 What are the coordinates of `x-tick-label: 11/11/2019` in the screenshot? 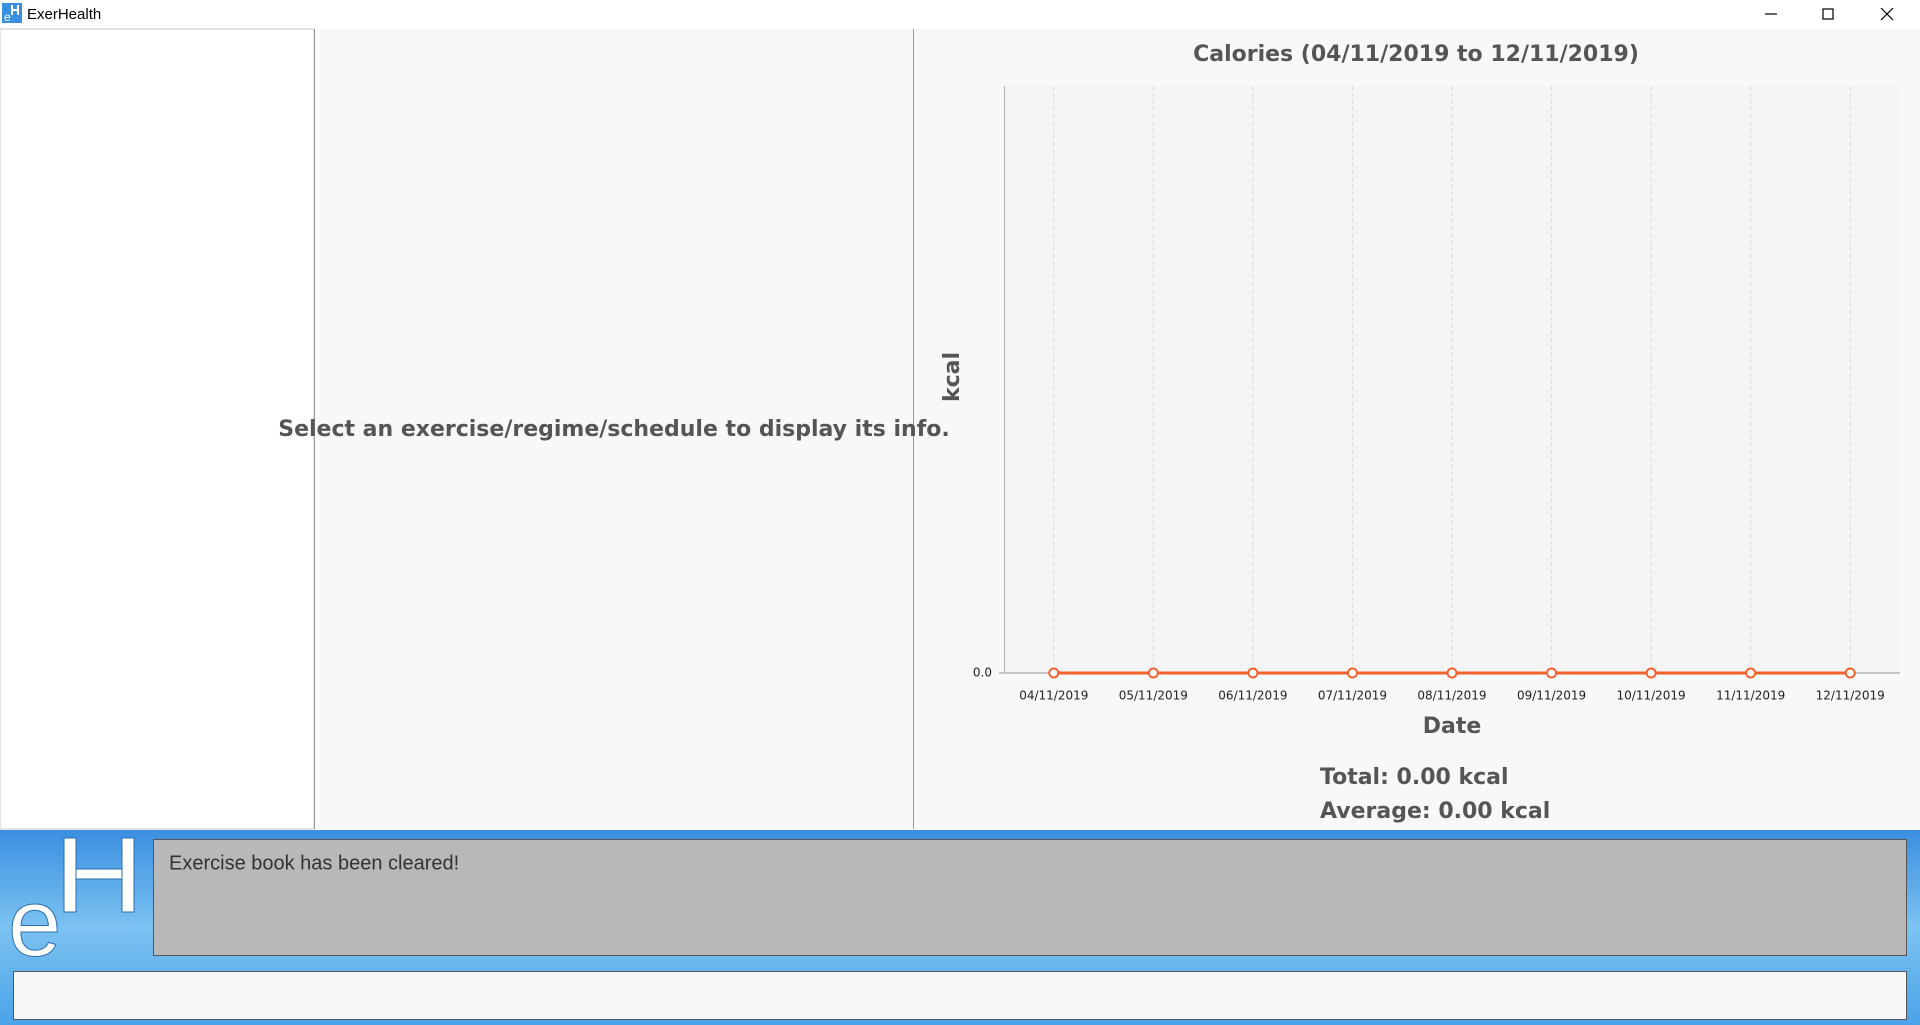 It's located at (1750, 696).